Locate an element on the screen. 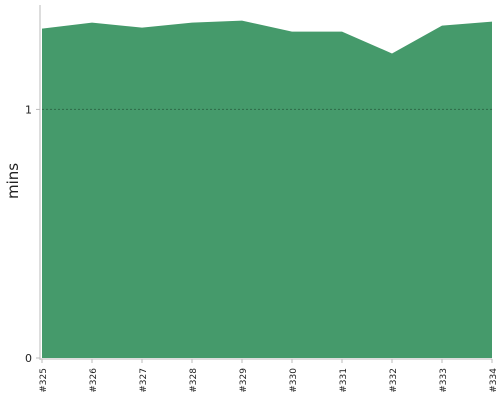 Image resolution: width=500 pixels, height=400 pixels. x-tick-label: #331 is located at coordinates (344, 380).